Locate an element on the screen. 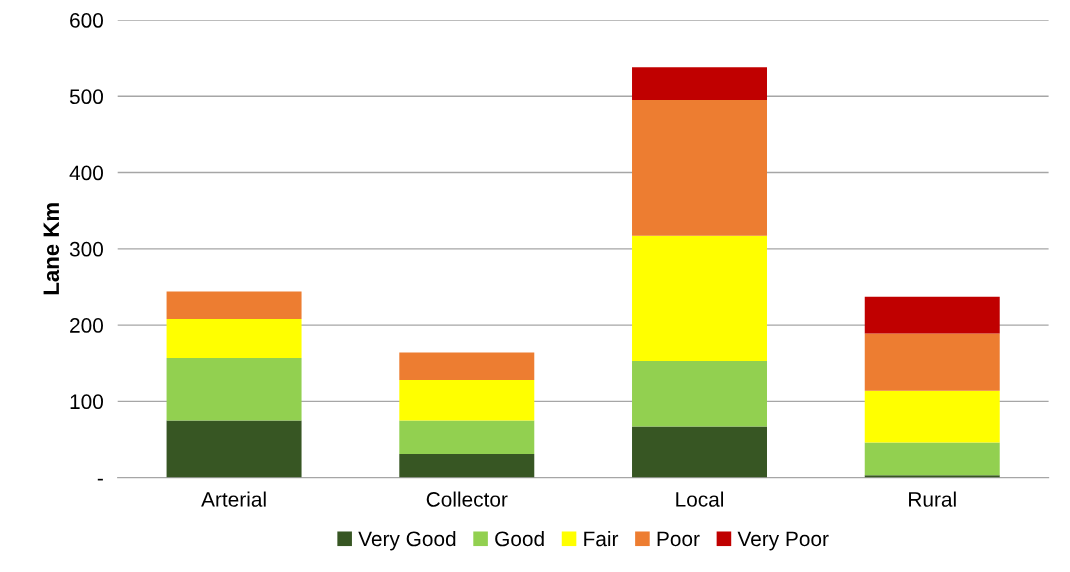 Image resolution: width=1070 pixels, height=572 pixels. y-tick-label: 200 is located at coordinates (86, 325).